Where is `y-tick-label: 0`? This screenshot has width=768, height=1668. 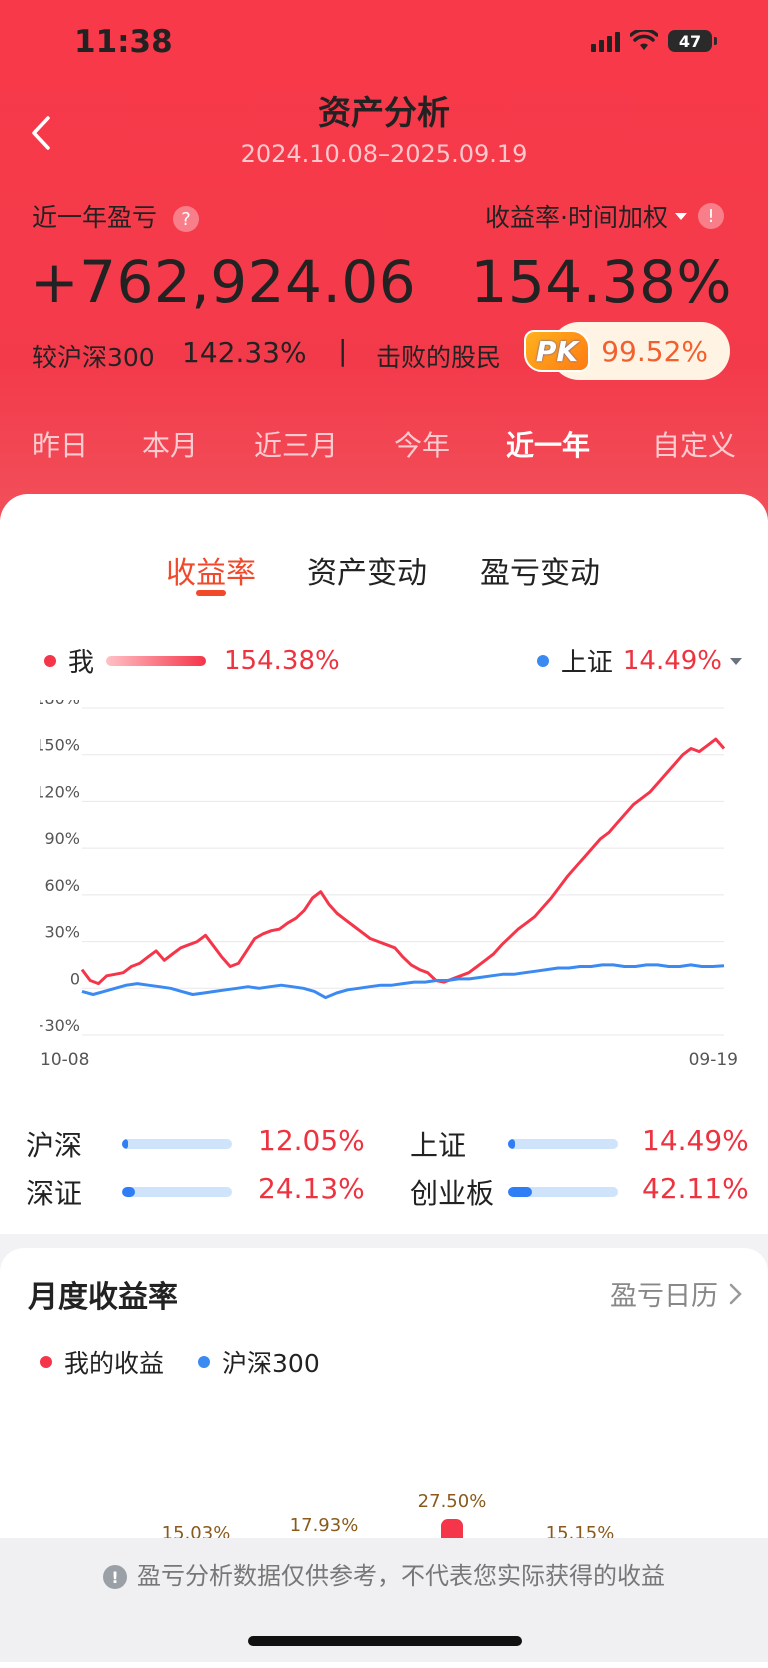 y-tick-label: 0 is located at coordinates (75, 978).